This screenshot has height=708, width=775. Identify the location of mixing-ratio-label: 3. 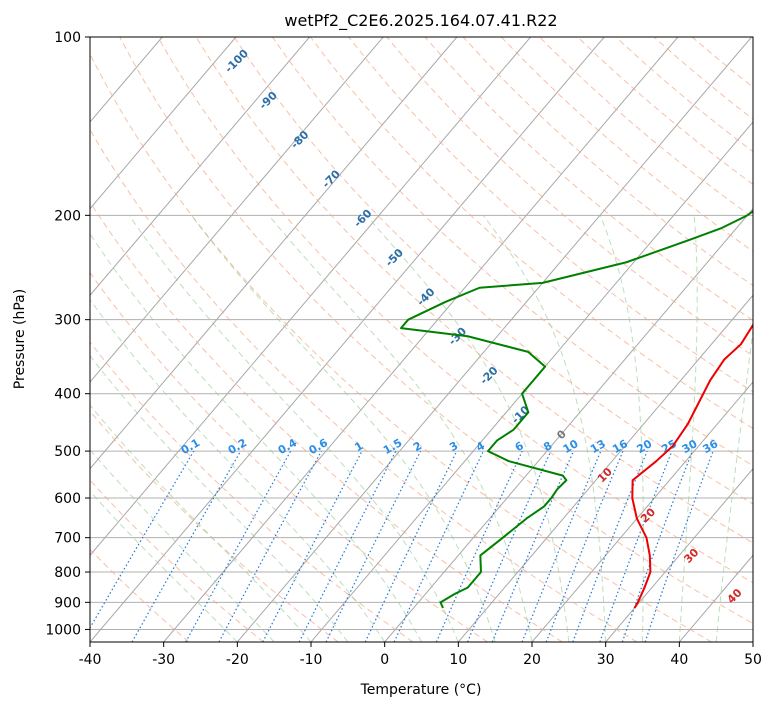
(453, 446).